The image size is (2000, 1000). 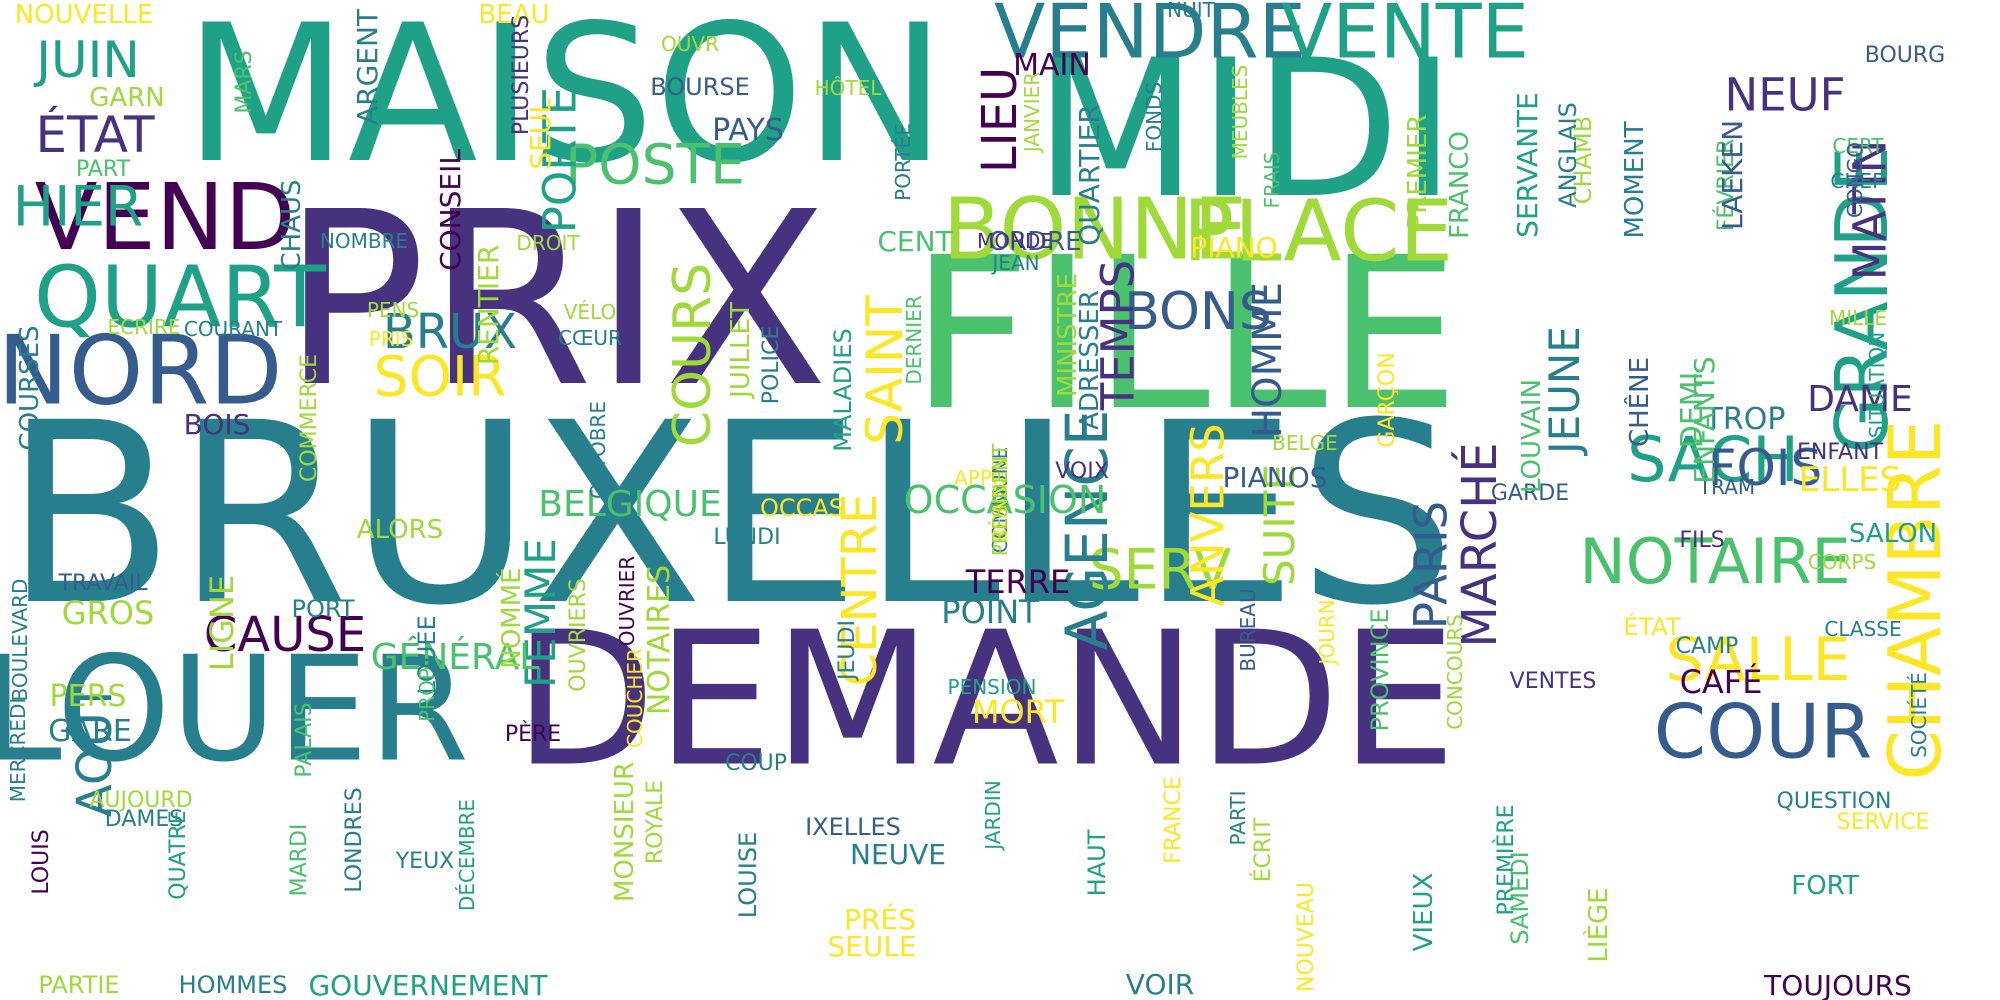 What do you see at coordinates (1018, 582) in the screenshot?
I see `word-terre: TERRE` at bounding box center [1018, 582].